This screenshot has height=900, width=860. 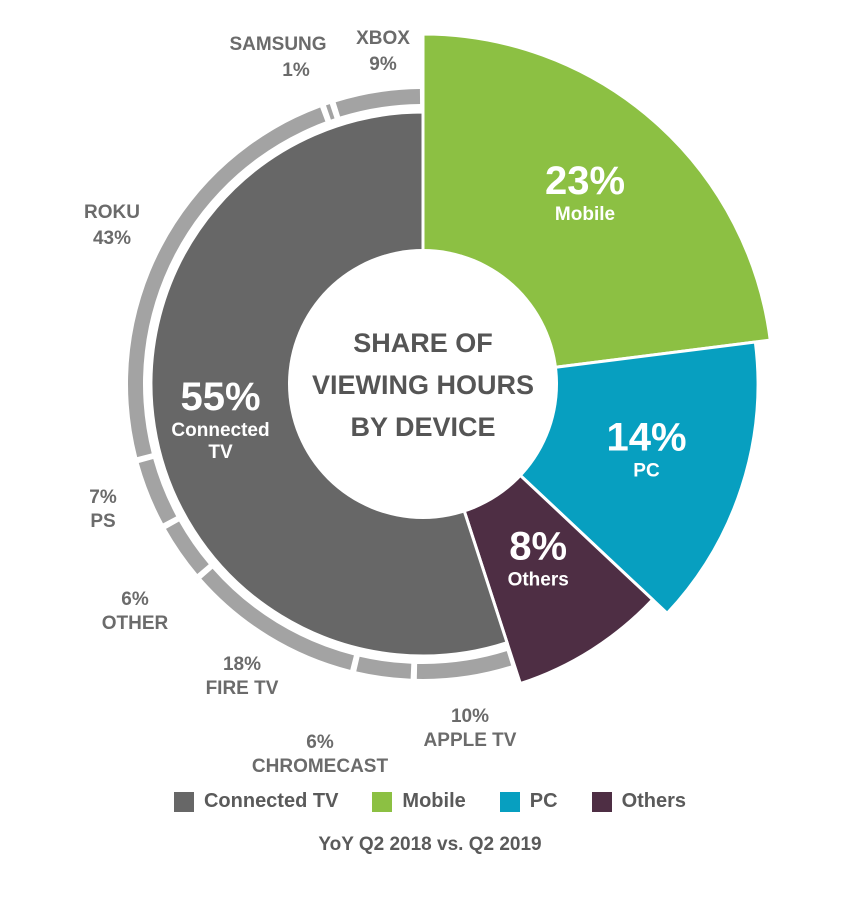 I want to click on breakdown-name-apple-tv: APPLE TV, so click(x=470, y=740).